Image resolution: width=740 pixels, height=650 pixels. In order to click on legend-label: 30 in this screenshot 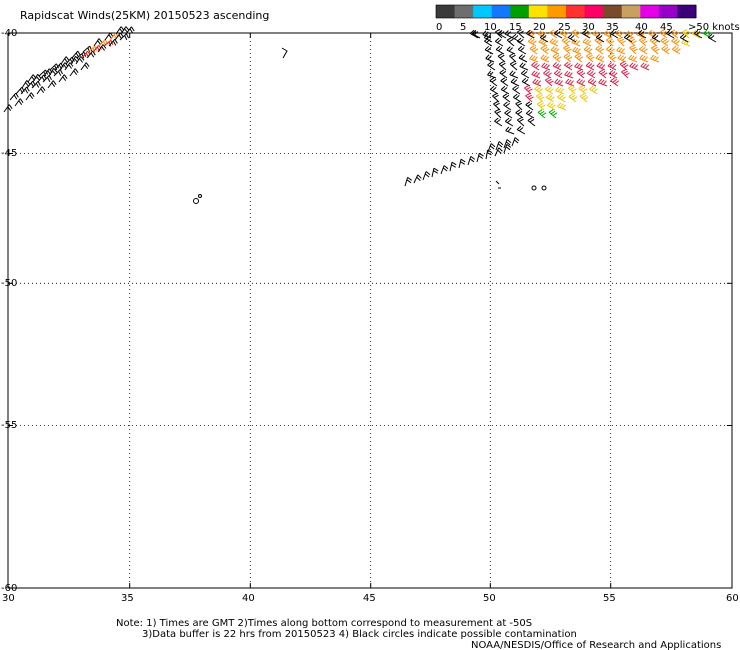, I will do `click(588, 27)`.